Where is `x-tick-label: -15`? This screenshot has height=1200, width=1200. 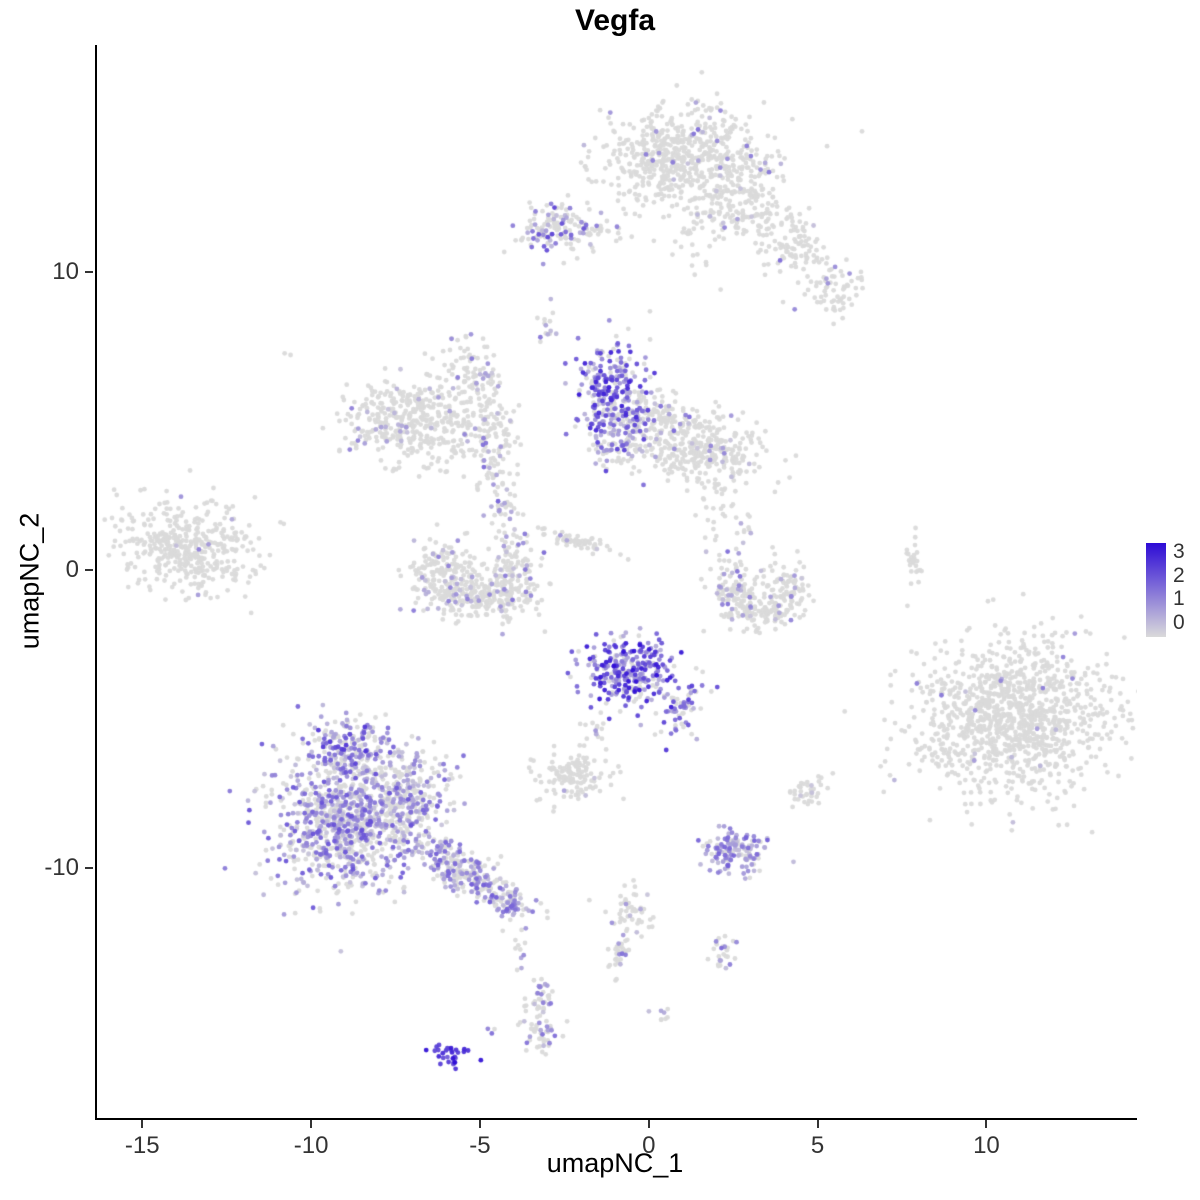
x-tick-label: -15 is located at coordinates (142, 1145).